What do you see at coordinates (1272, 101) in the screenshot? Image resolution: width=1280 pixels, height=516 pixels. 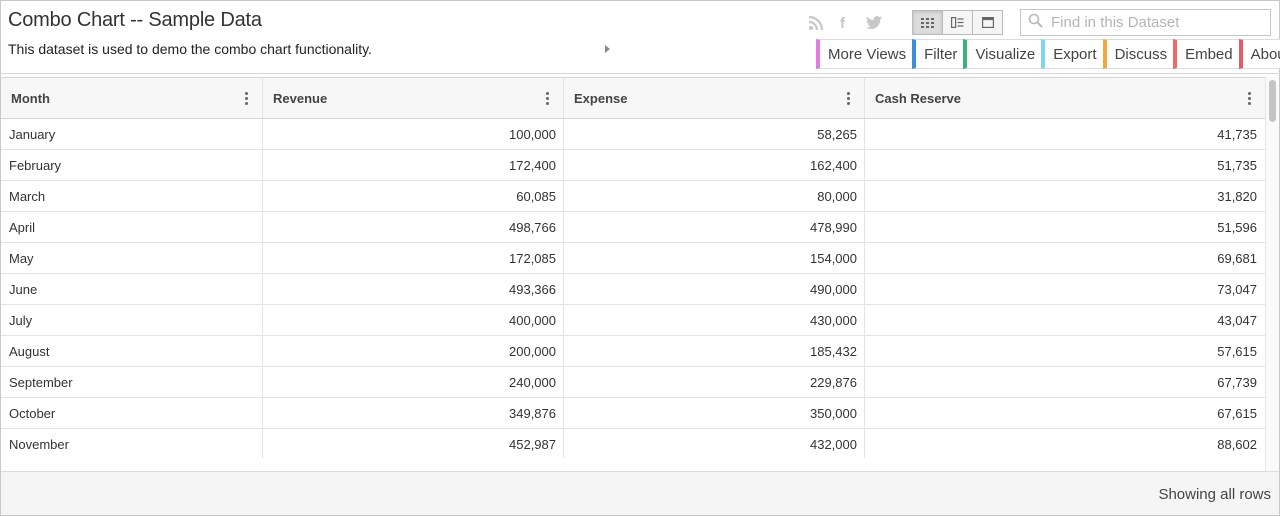 I see `scroll-thumb` at bounding box center [1272, 101].